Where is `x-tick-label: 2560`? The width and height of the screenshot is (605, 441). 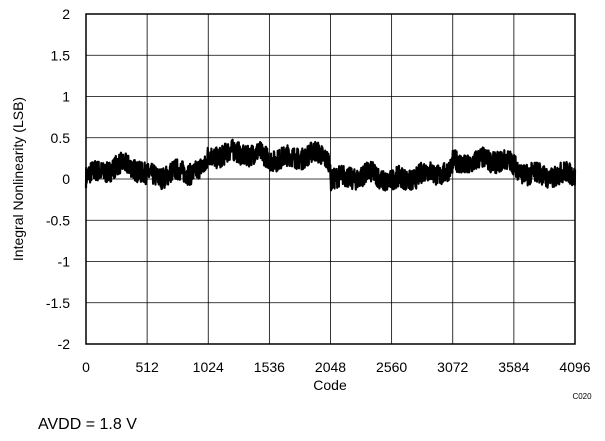
x-tick-label: 2560 is located at coordinates (391, 367).